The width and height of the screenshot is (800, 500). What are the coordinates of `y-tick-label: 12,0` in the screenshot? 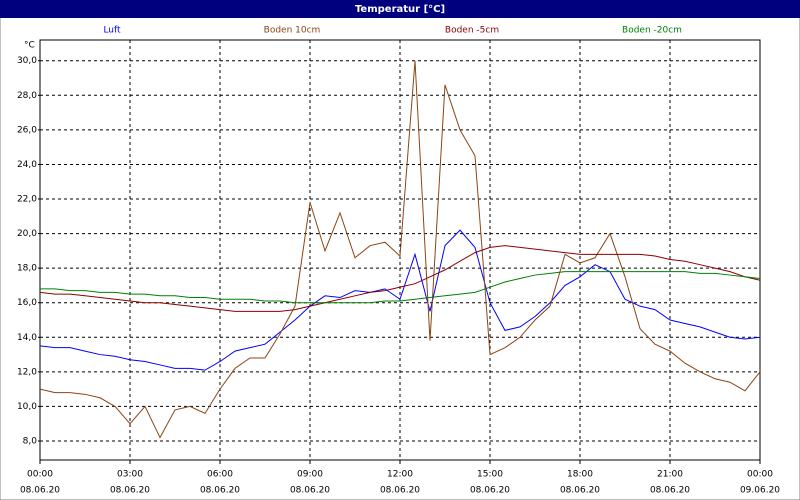 It's located at (27, 372).